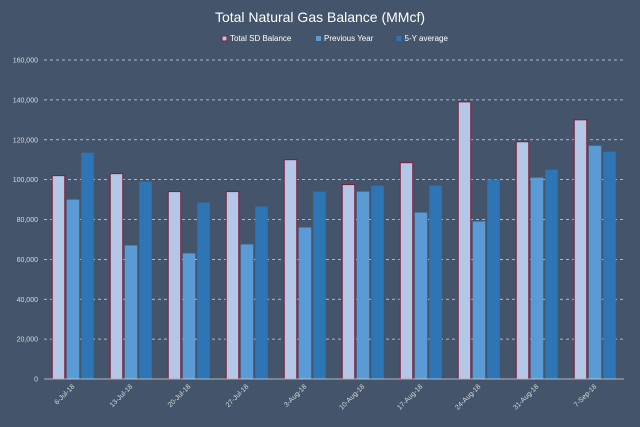 The height and width of the screenshot is (427, 640). What do you see at coordinates (28, 300) in the screenshot?
I see `y-tick-label: 40,000` at bounding box center [28, 300].